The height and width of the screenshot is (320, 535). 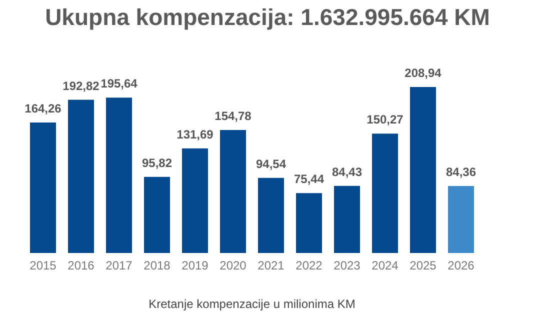 I want to click on data-label: 75,44, so click(x=309, y=179).